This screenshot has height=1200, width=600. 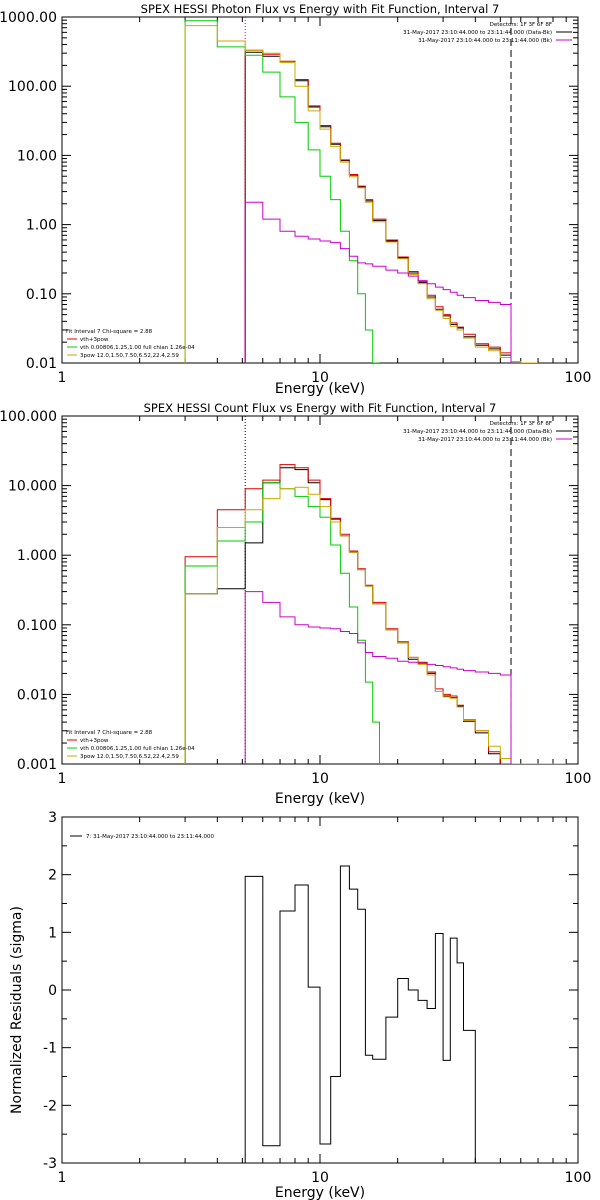 I want to click on photon-flux-legend-text: Detectors: 1F 3F 6F 8F, so click(x=521, y=25).